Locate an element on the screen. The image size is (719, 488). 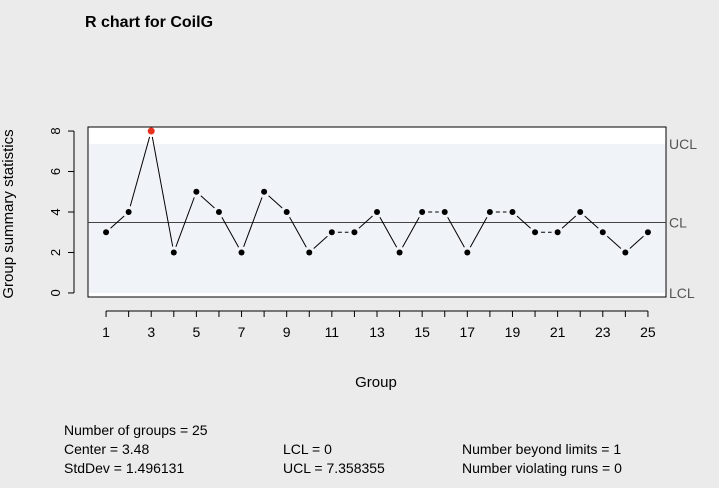
x-tick-label: 5 is located at coordinates (196, 332).